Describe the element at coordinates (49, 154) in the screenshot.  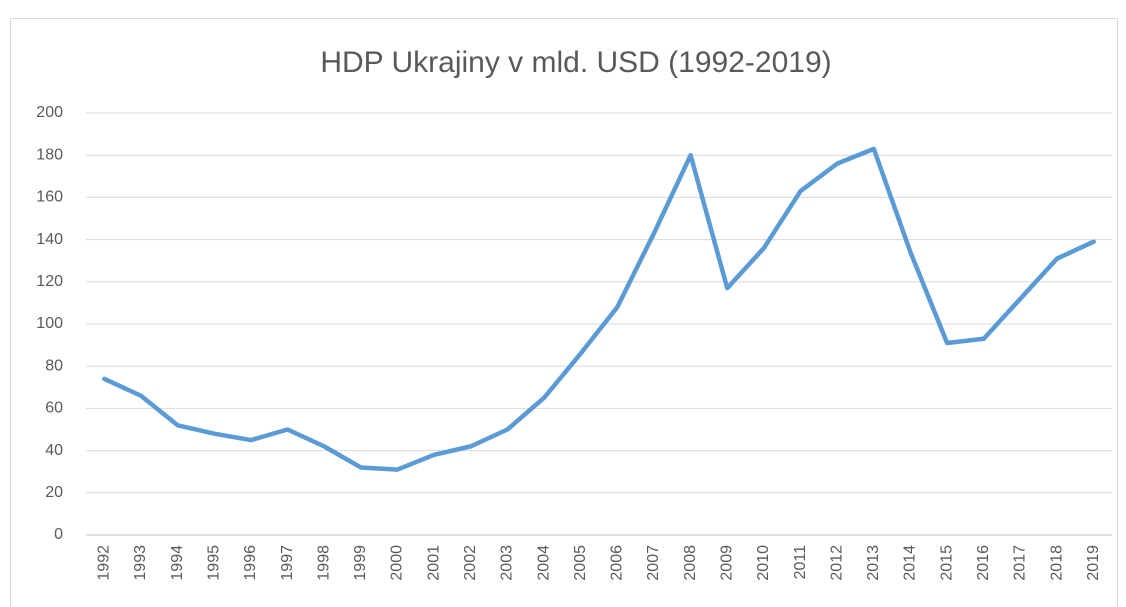
I see `y-tick-label: 180` at that location.